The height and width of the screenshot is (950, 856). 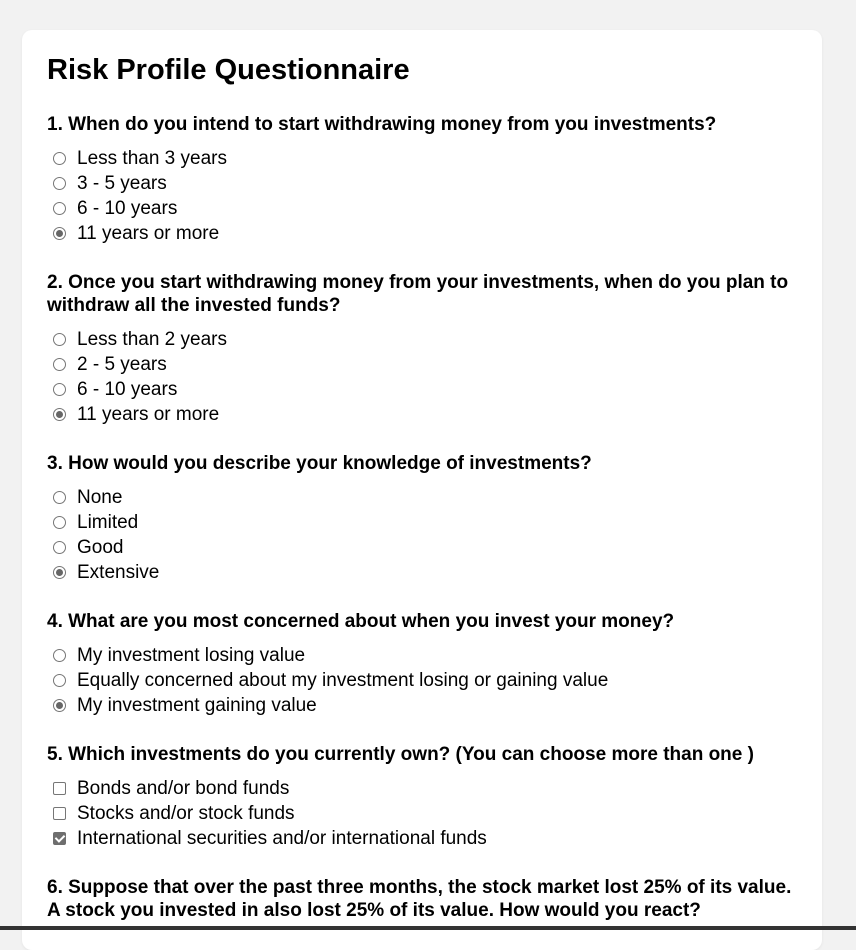 What do you see at coordinates (152, 158) in the screenshot?
I see `q1-option-1-label: Less than 3 years` at bounding box center [152, 158].